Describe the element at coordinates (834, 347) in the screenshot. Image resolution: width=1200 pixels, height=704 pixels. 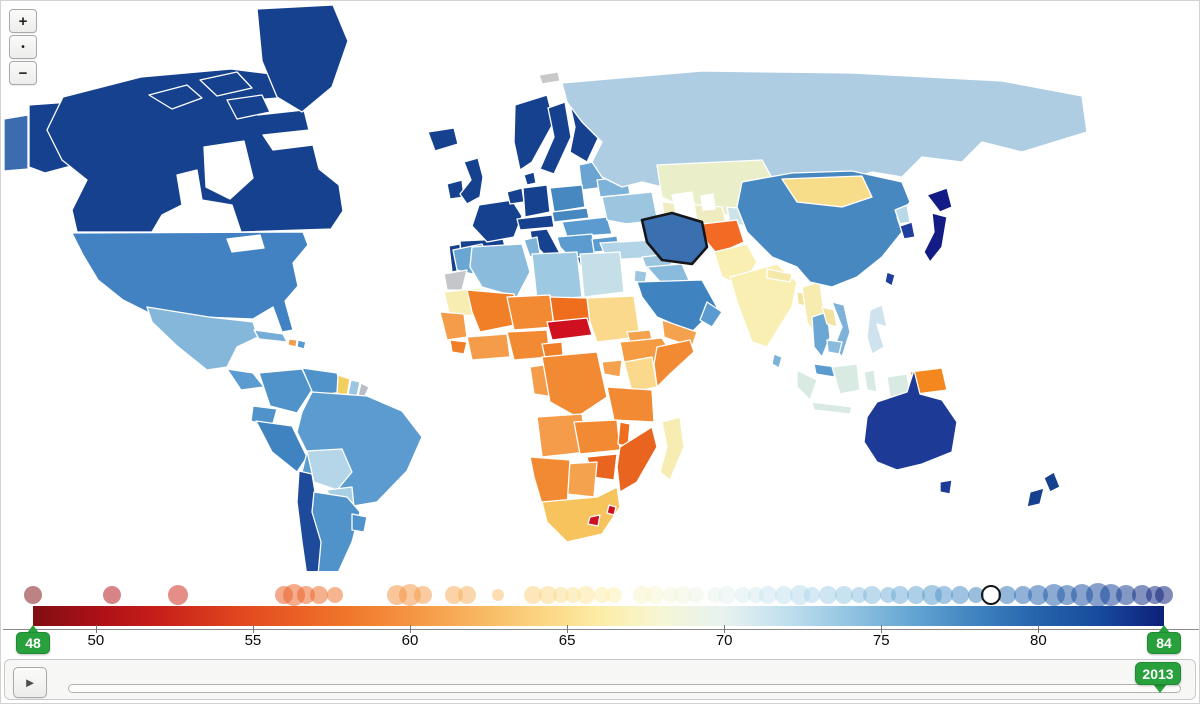
I see `country-cambodia` at that location.